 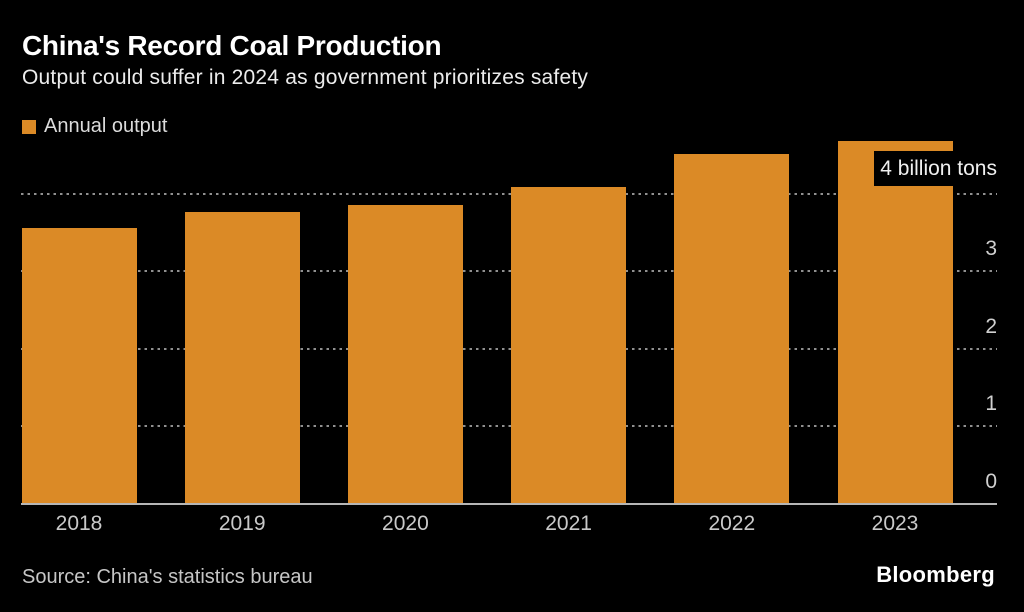 What do you see at coordinates (732, 328) in the screenshot?
I see `bar-2022` at bounding box center [732, 328].